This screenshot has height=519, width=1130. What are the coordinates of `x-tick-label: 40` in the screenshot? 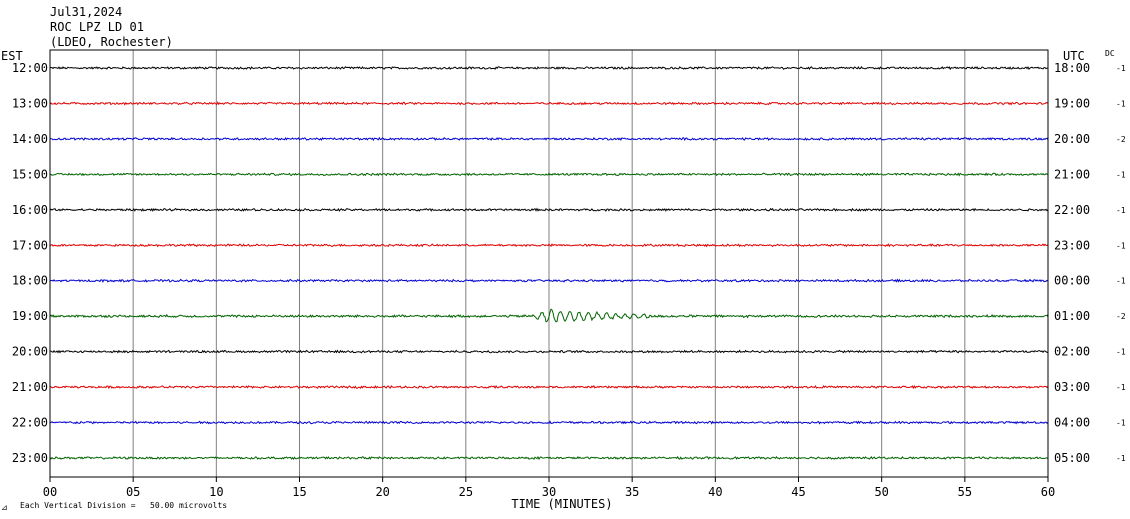 It's located at (715, 492).